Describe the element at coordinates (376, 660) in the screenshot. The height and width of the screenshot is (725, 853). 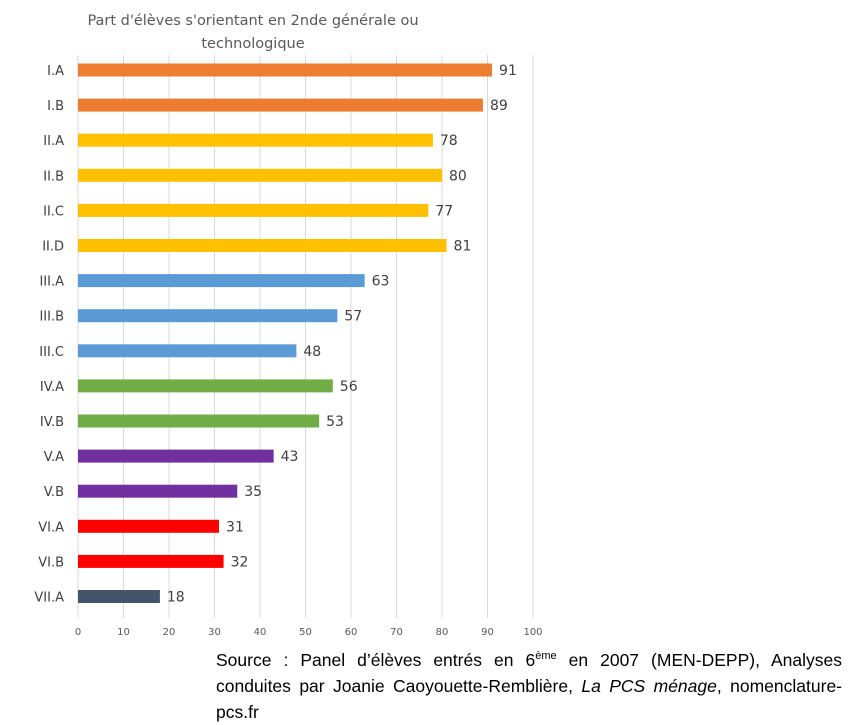
I see `source-prefix: Source : Panel d’élèves entrés en 6` at that location.